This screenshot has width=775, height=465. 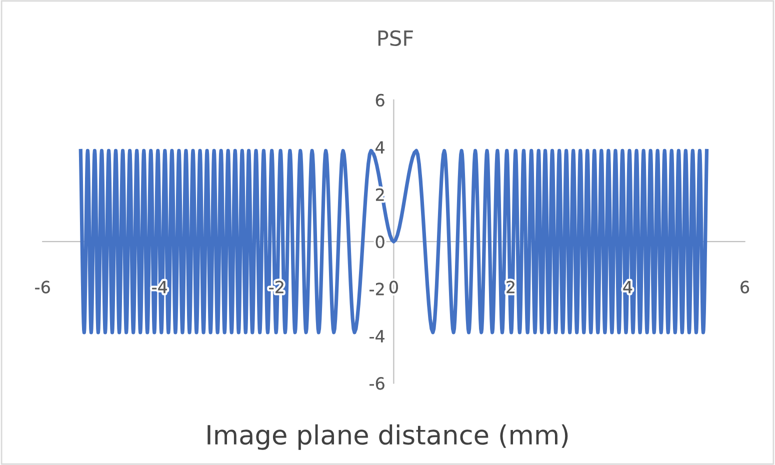 I want to click on y-tick-label: 6, so click(x=380, y=100).